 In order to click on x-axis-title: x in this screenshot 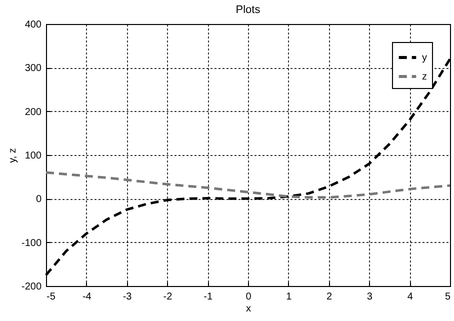, I will do `click(248, 309)`.